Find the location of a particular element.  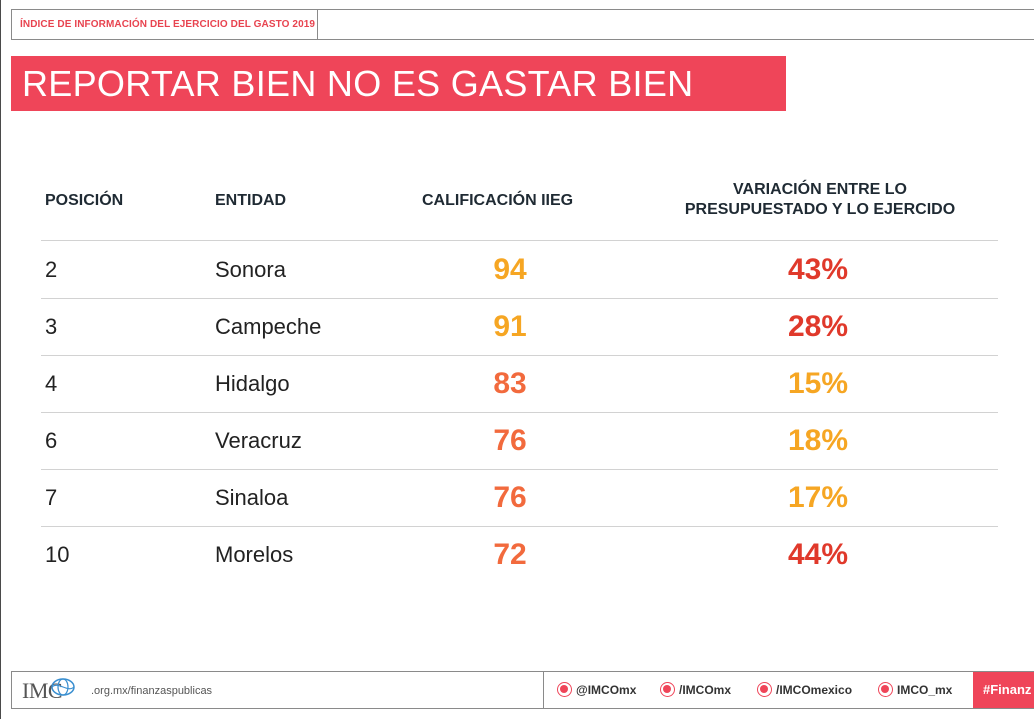

social-facebook: /IMCOmx is located at coordinates (695, 690).